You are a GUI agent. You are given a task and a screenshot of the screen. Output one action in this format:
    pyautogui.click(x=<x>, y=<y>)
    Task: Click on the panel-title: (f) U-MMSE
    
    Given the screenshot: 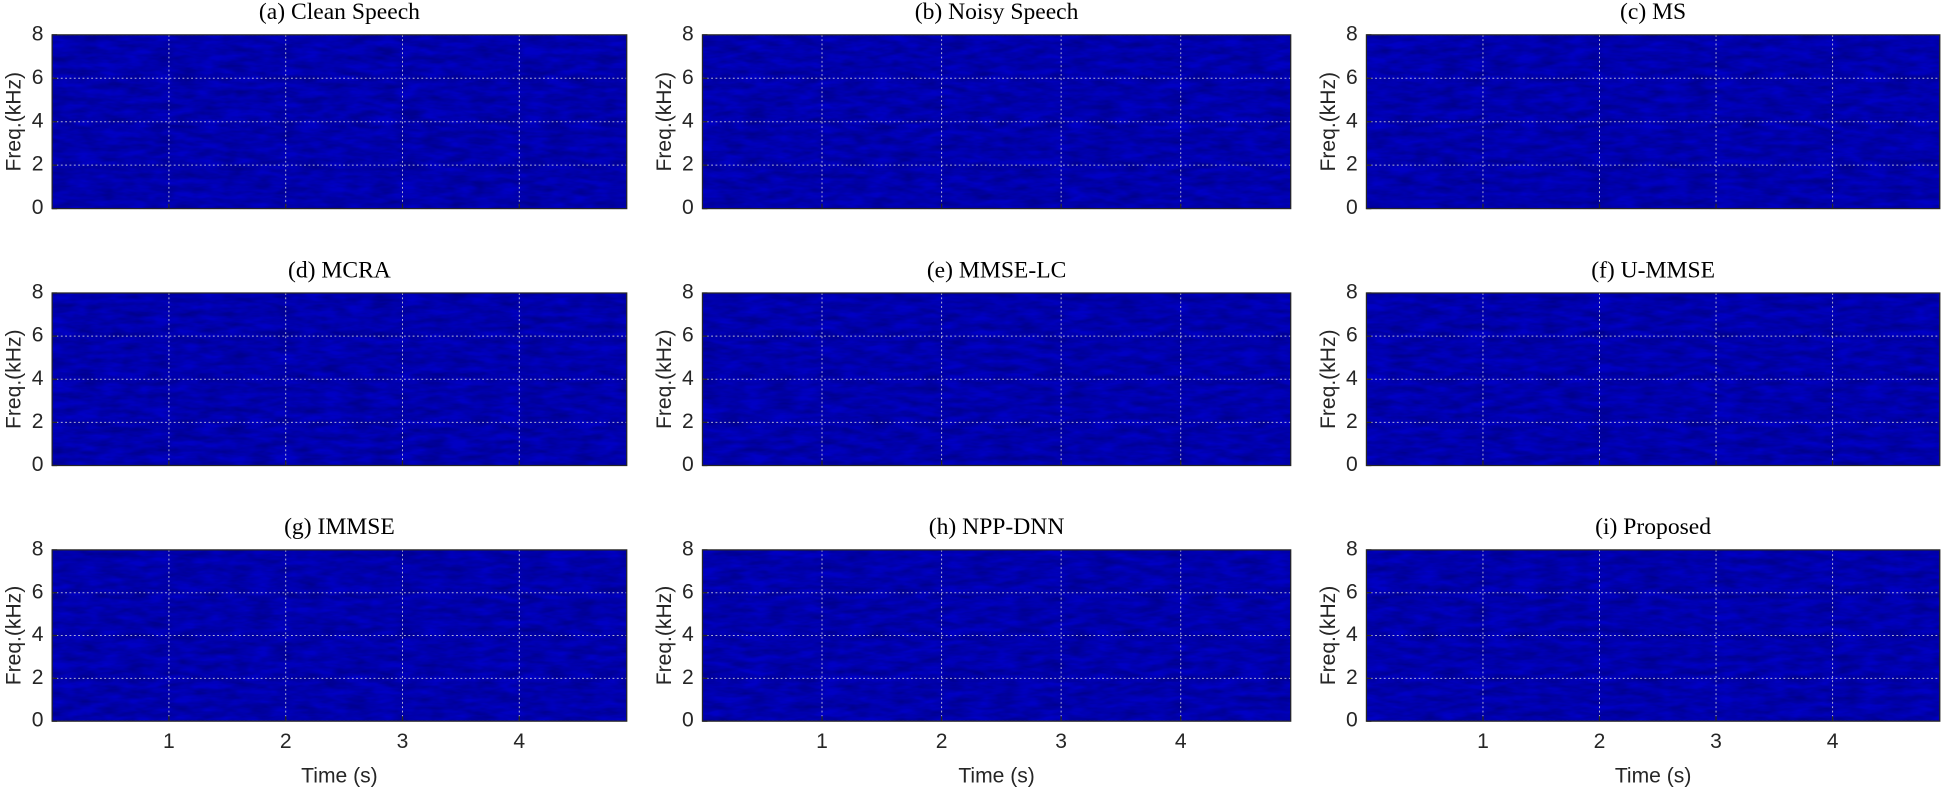 What is the action you would take?
    pyautogui.click(x=1653, y=270)
    